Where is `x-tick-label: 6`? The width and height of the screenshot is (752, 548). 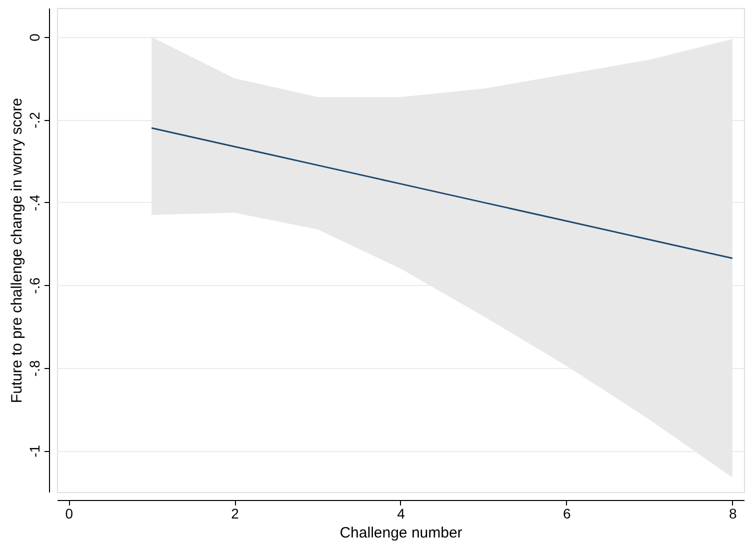 x-tick-label: 6 is located at coordinates (567, 514).